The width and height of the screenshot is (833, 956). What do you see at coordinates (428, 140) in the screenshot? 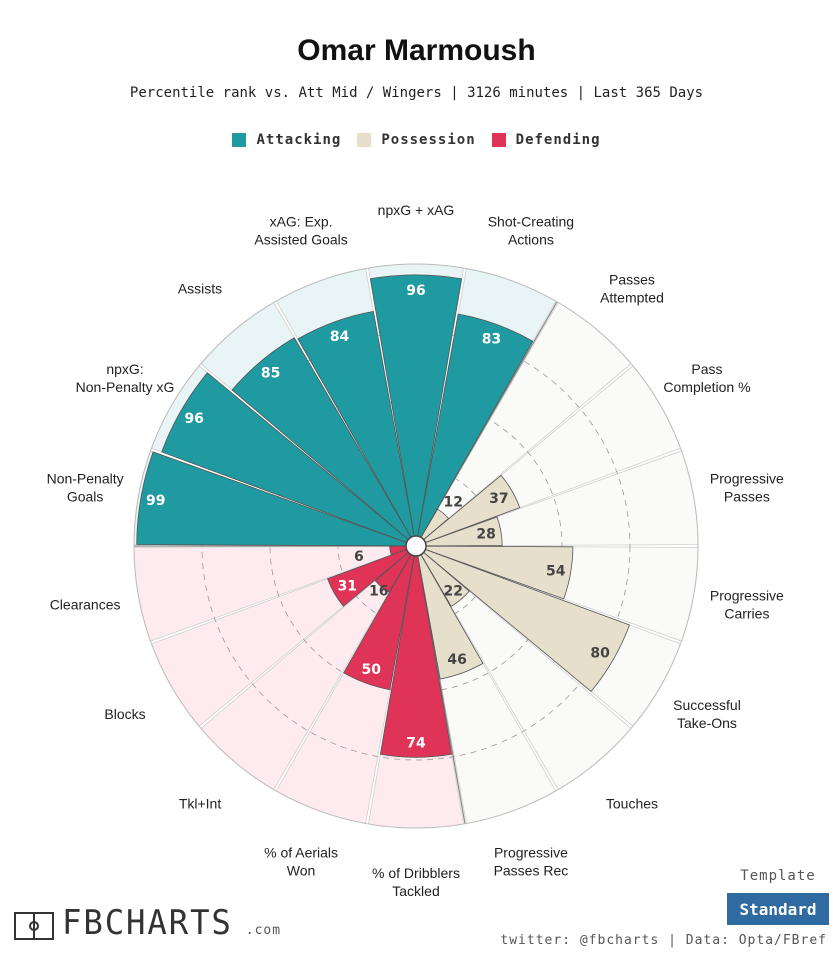
I see `legend-label-possession: Possession` at bounding box center [428, 140].